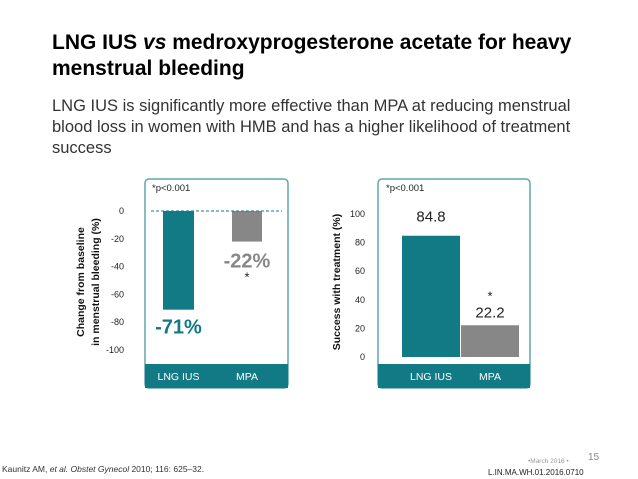 The height and width of the screenshot is (479, 638). Describe the element at coordinates (360, 300) in the screenshot. I see `chart2-y-tick-label: 40` at that location.